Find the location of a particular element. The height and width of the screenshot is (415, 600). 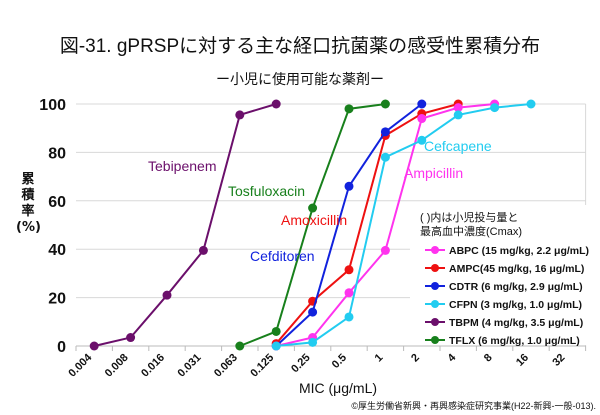

x-tick-label: 0.016 is located at coordinates (153, 366).